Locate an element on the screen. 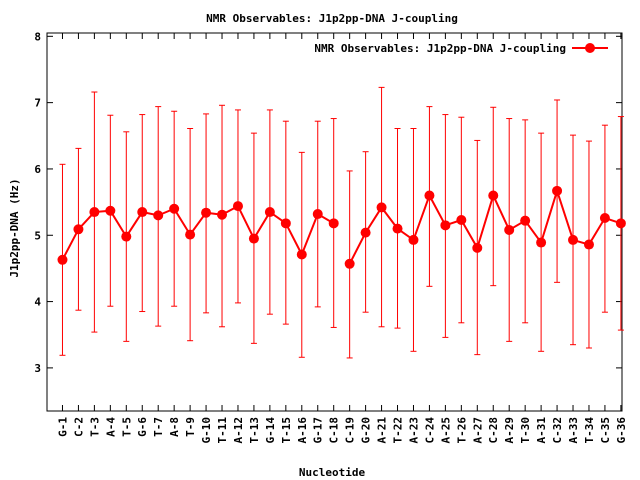 The image size is (640, 480). x-tick-label: G-1 is located at coordinates (62, 427).